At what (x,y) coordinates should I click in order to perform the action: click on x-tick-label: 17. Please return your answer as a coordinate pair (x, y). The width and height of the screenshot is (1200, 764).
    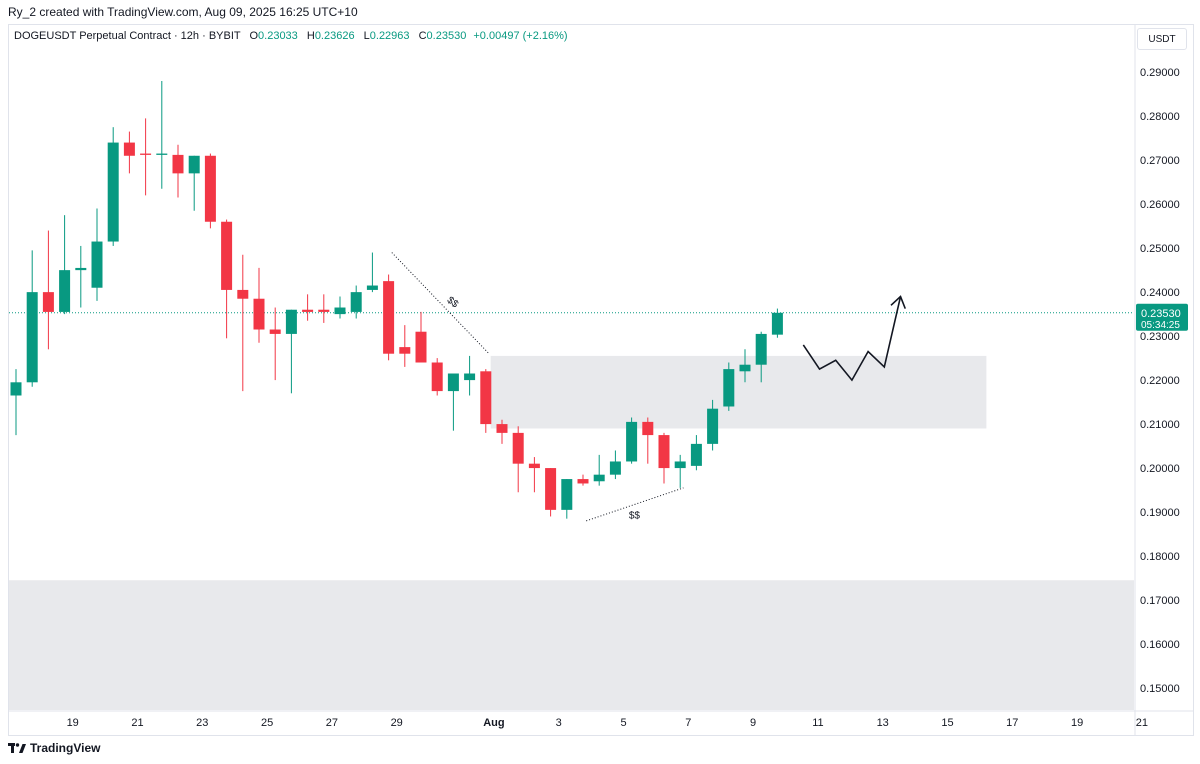
    Looking at the image, I should click on (1012, 723).